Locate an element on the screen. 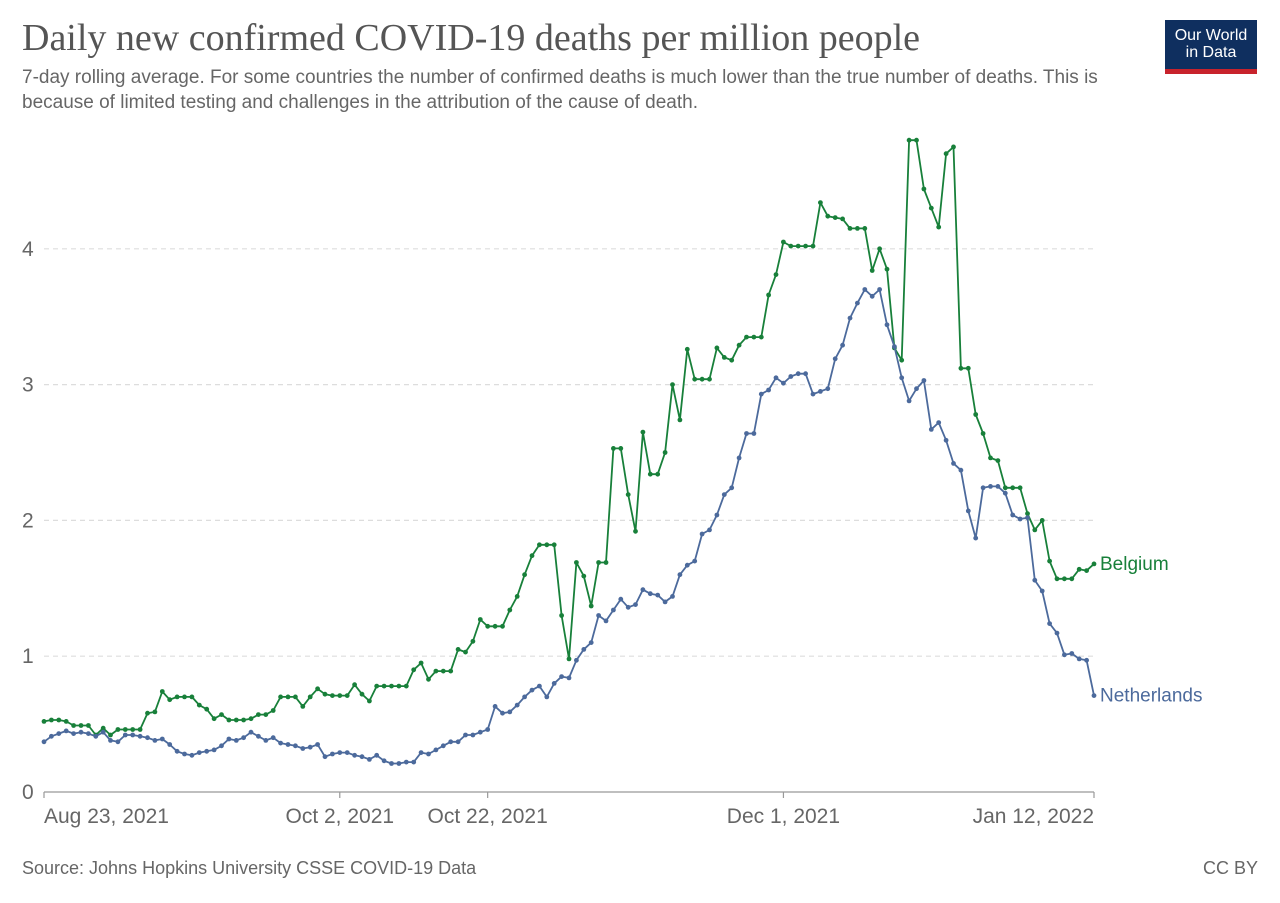 This screenshot has height=903, width=1280. license-link: CC BY is located at coordinates (1230, 868).